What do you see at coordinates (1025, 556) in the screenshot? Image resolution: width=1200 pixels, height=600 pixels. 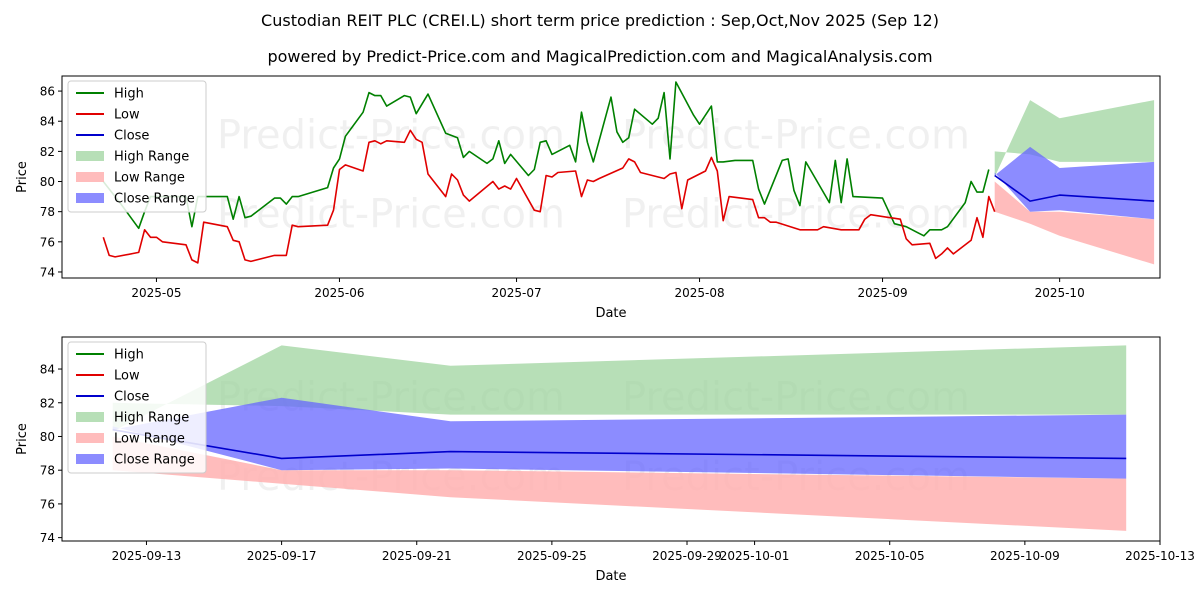 I see `x-tick-label: 2025-10-09` at bounding box center [1025, 556].